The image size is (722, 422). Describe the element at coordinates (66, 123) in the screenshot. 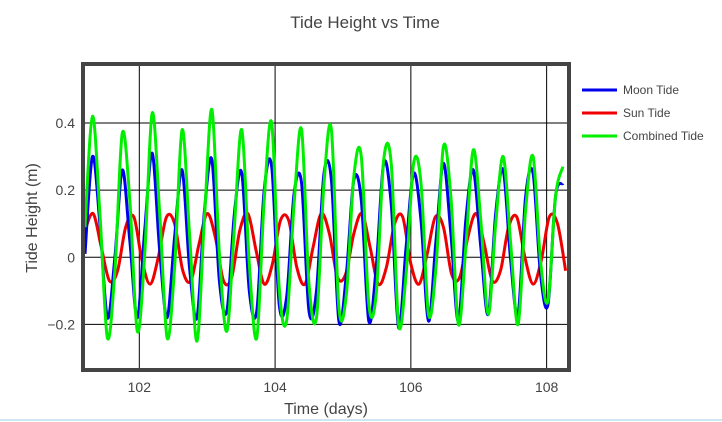

I see `y-tick-label: 0.4` at that location.